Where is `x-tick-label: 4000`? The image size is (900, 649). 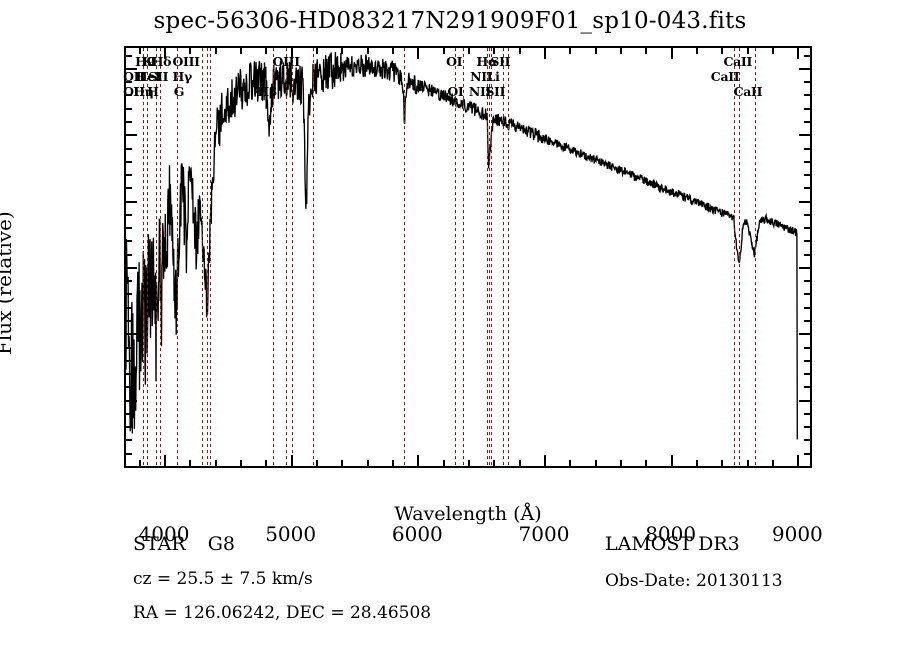
x-tick-label: 4000 is located at coordinates (164, 534).